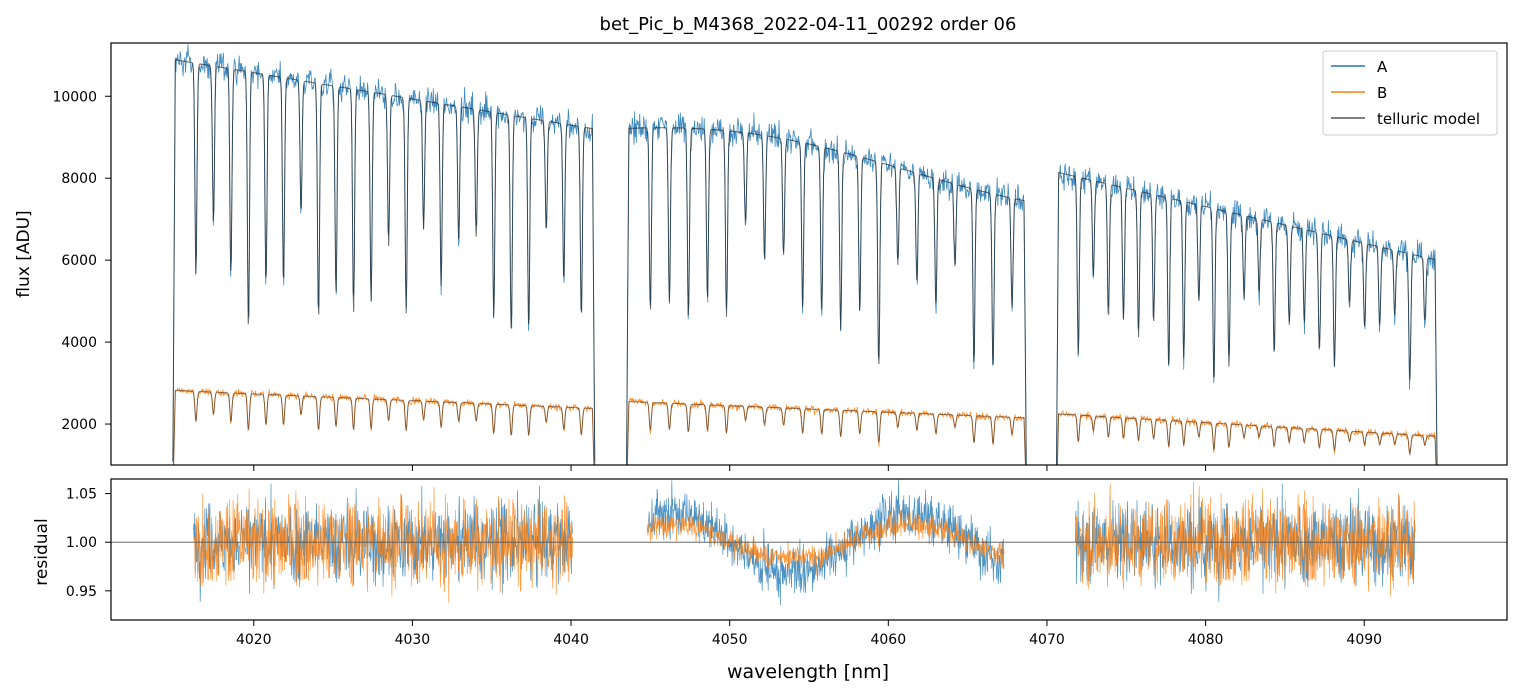 This screenshot has width=1520, height=696. What do you see at coordinates (1428, 119) in the screenshot?
I see `legend-label-telluric: telluric model` at bounding box center [1428, 119].